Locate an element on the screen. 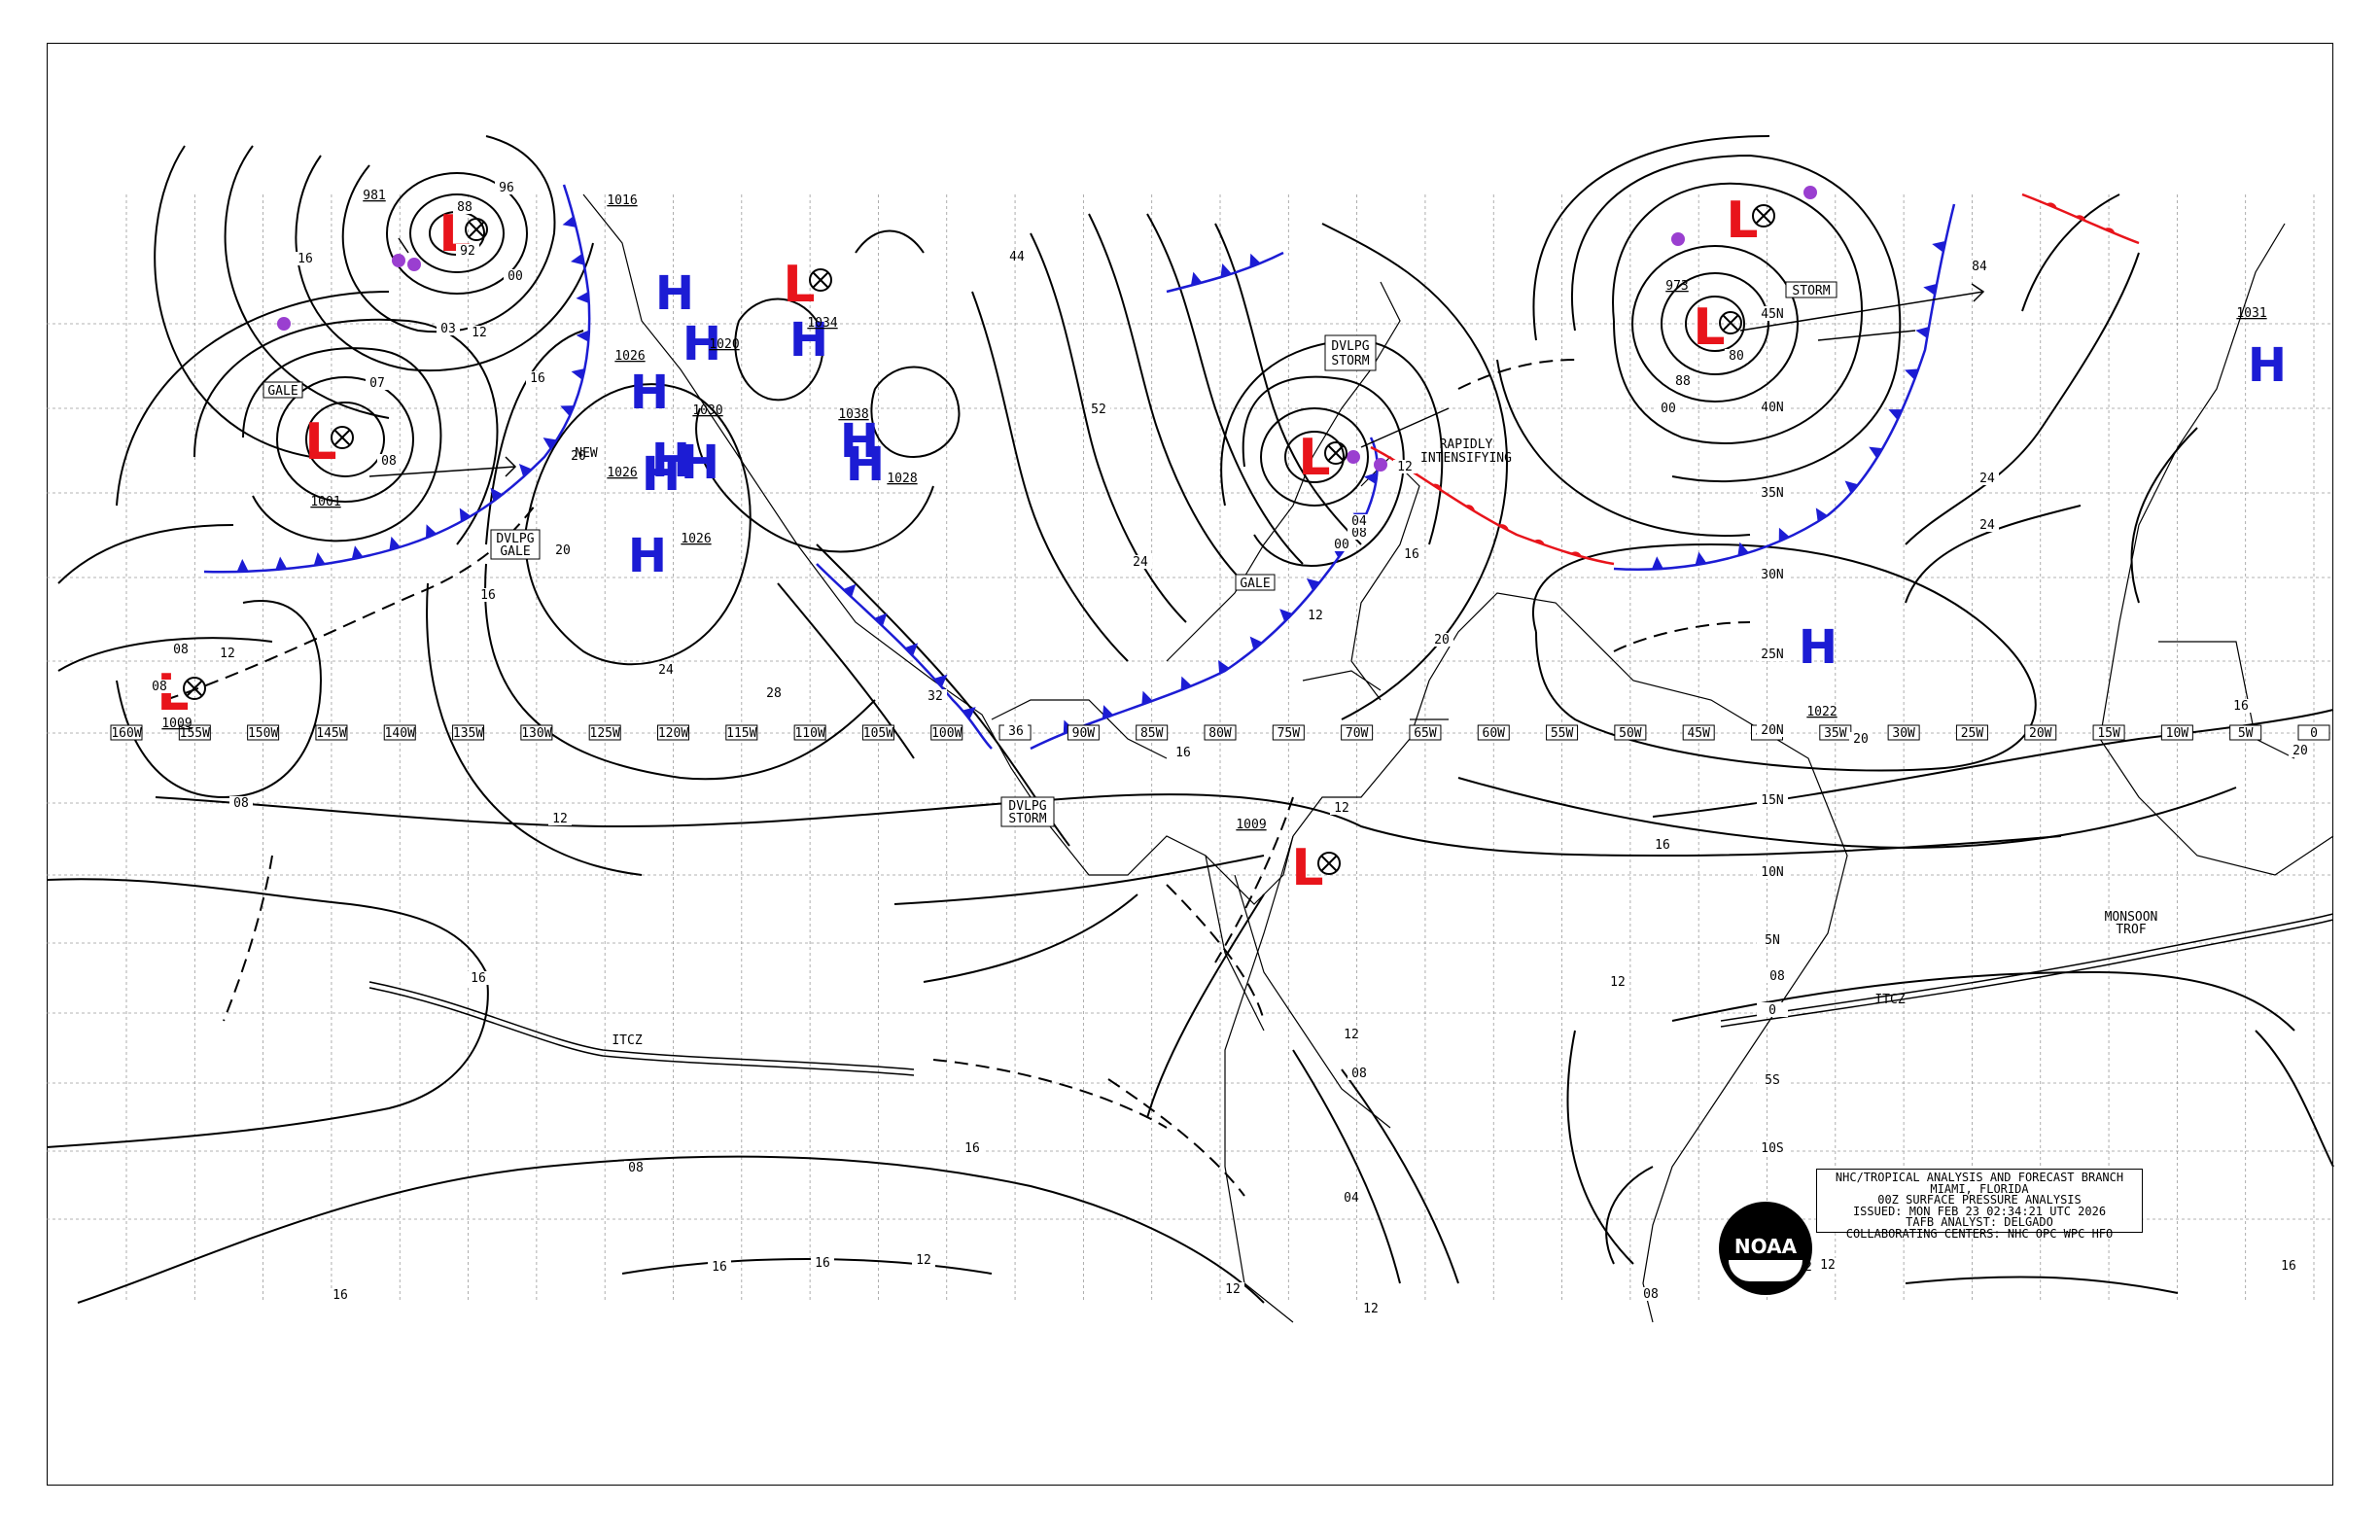  trof-label: TROF is located at coordinates (2131, 930).